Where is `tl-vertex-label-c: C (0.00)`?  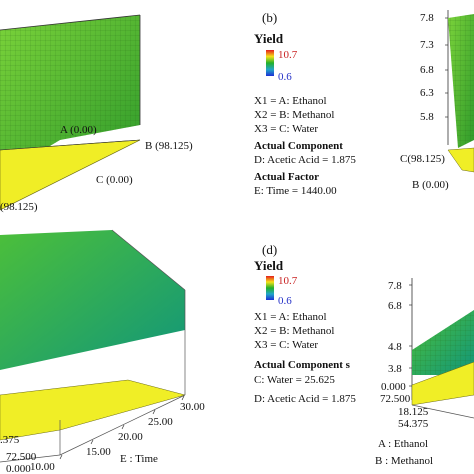 tl-vertex-label-c: C (0.00) is located at coordinates (114, 180).